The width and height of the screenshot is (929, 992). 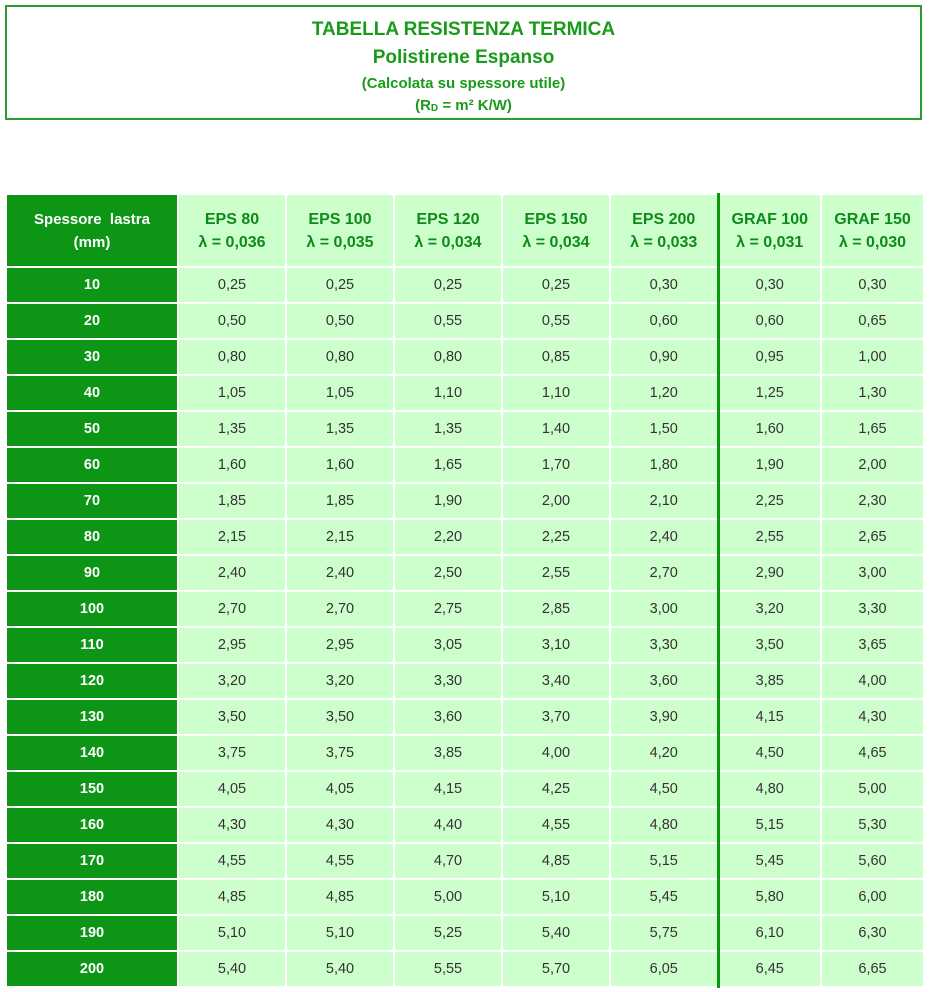 What do you see at coordinates (664, 681) in the screenshot?
I see `resistance-value-cell: 3,60` at bounding box center [664, 681].